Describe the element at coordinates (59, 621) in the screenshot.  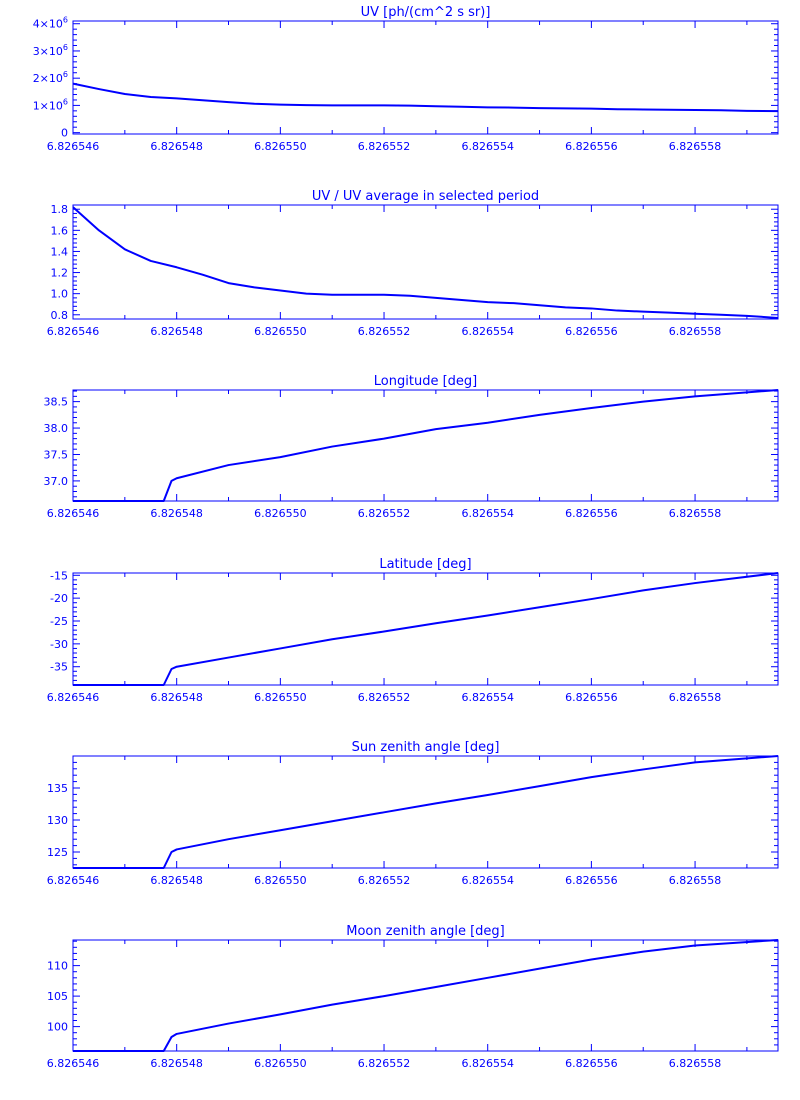
I see `y-tick-label: -25` at that location.